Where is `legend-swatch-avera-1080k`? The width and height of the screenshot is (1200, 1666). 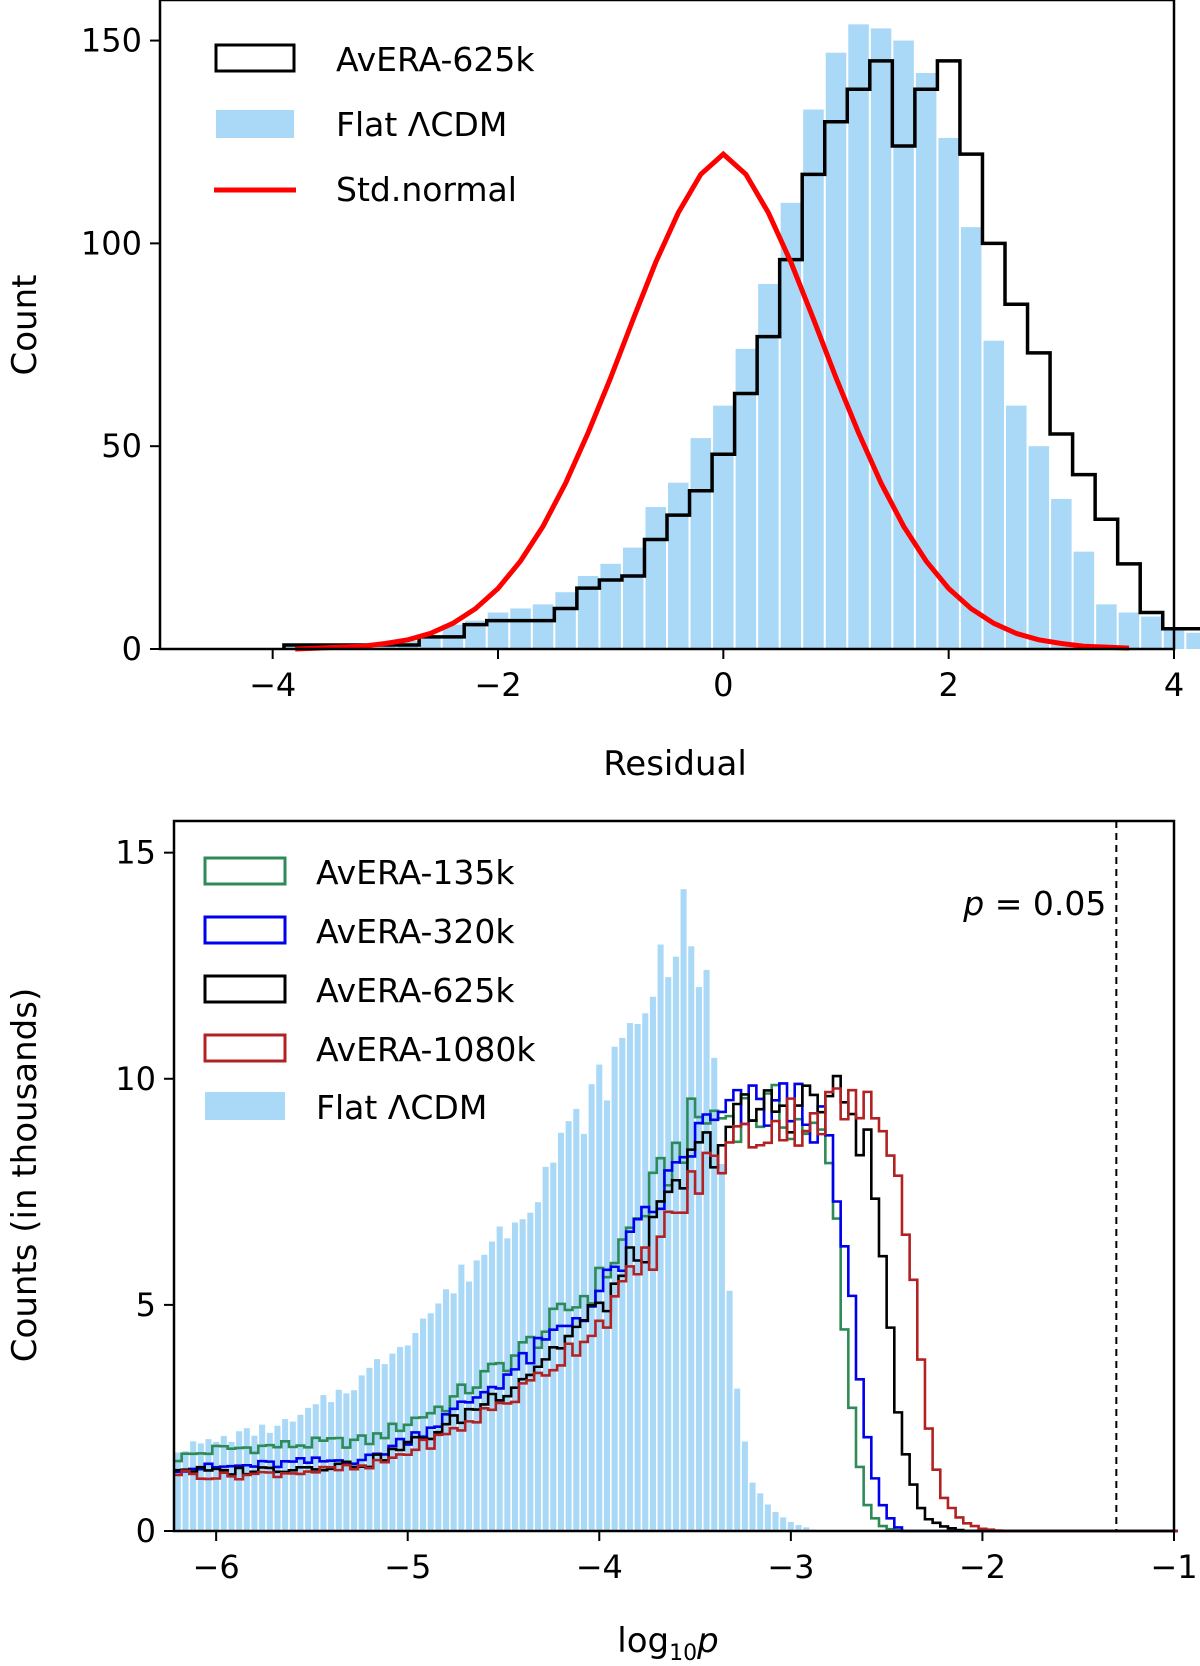
legend-swatch-avera-1080k is located at coordinates (245, 1048).